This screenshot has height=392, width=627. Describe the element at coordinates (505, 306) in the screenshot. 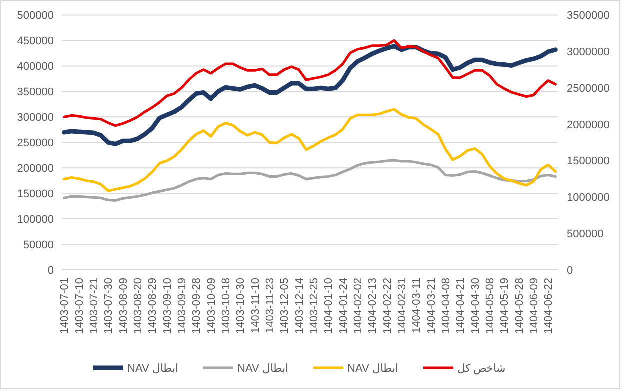

I see `x-tick-label: 1404-05-19` at that location.